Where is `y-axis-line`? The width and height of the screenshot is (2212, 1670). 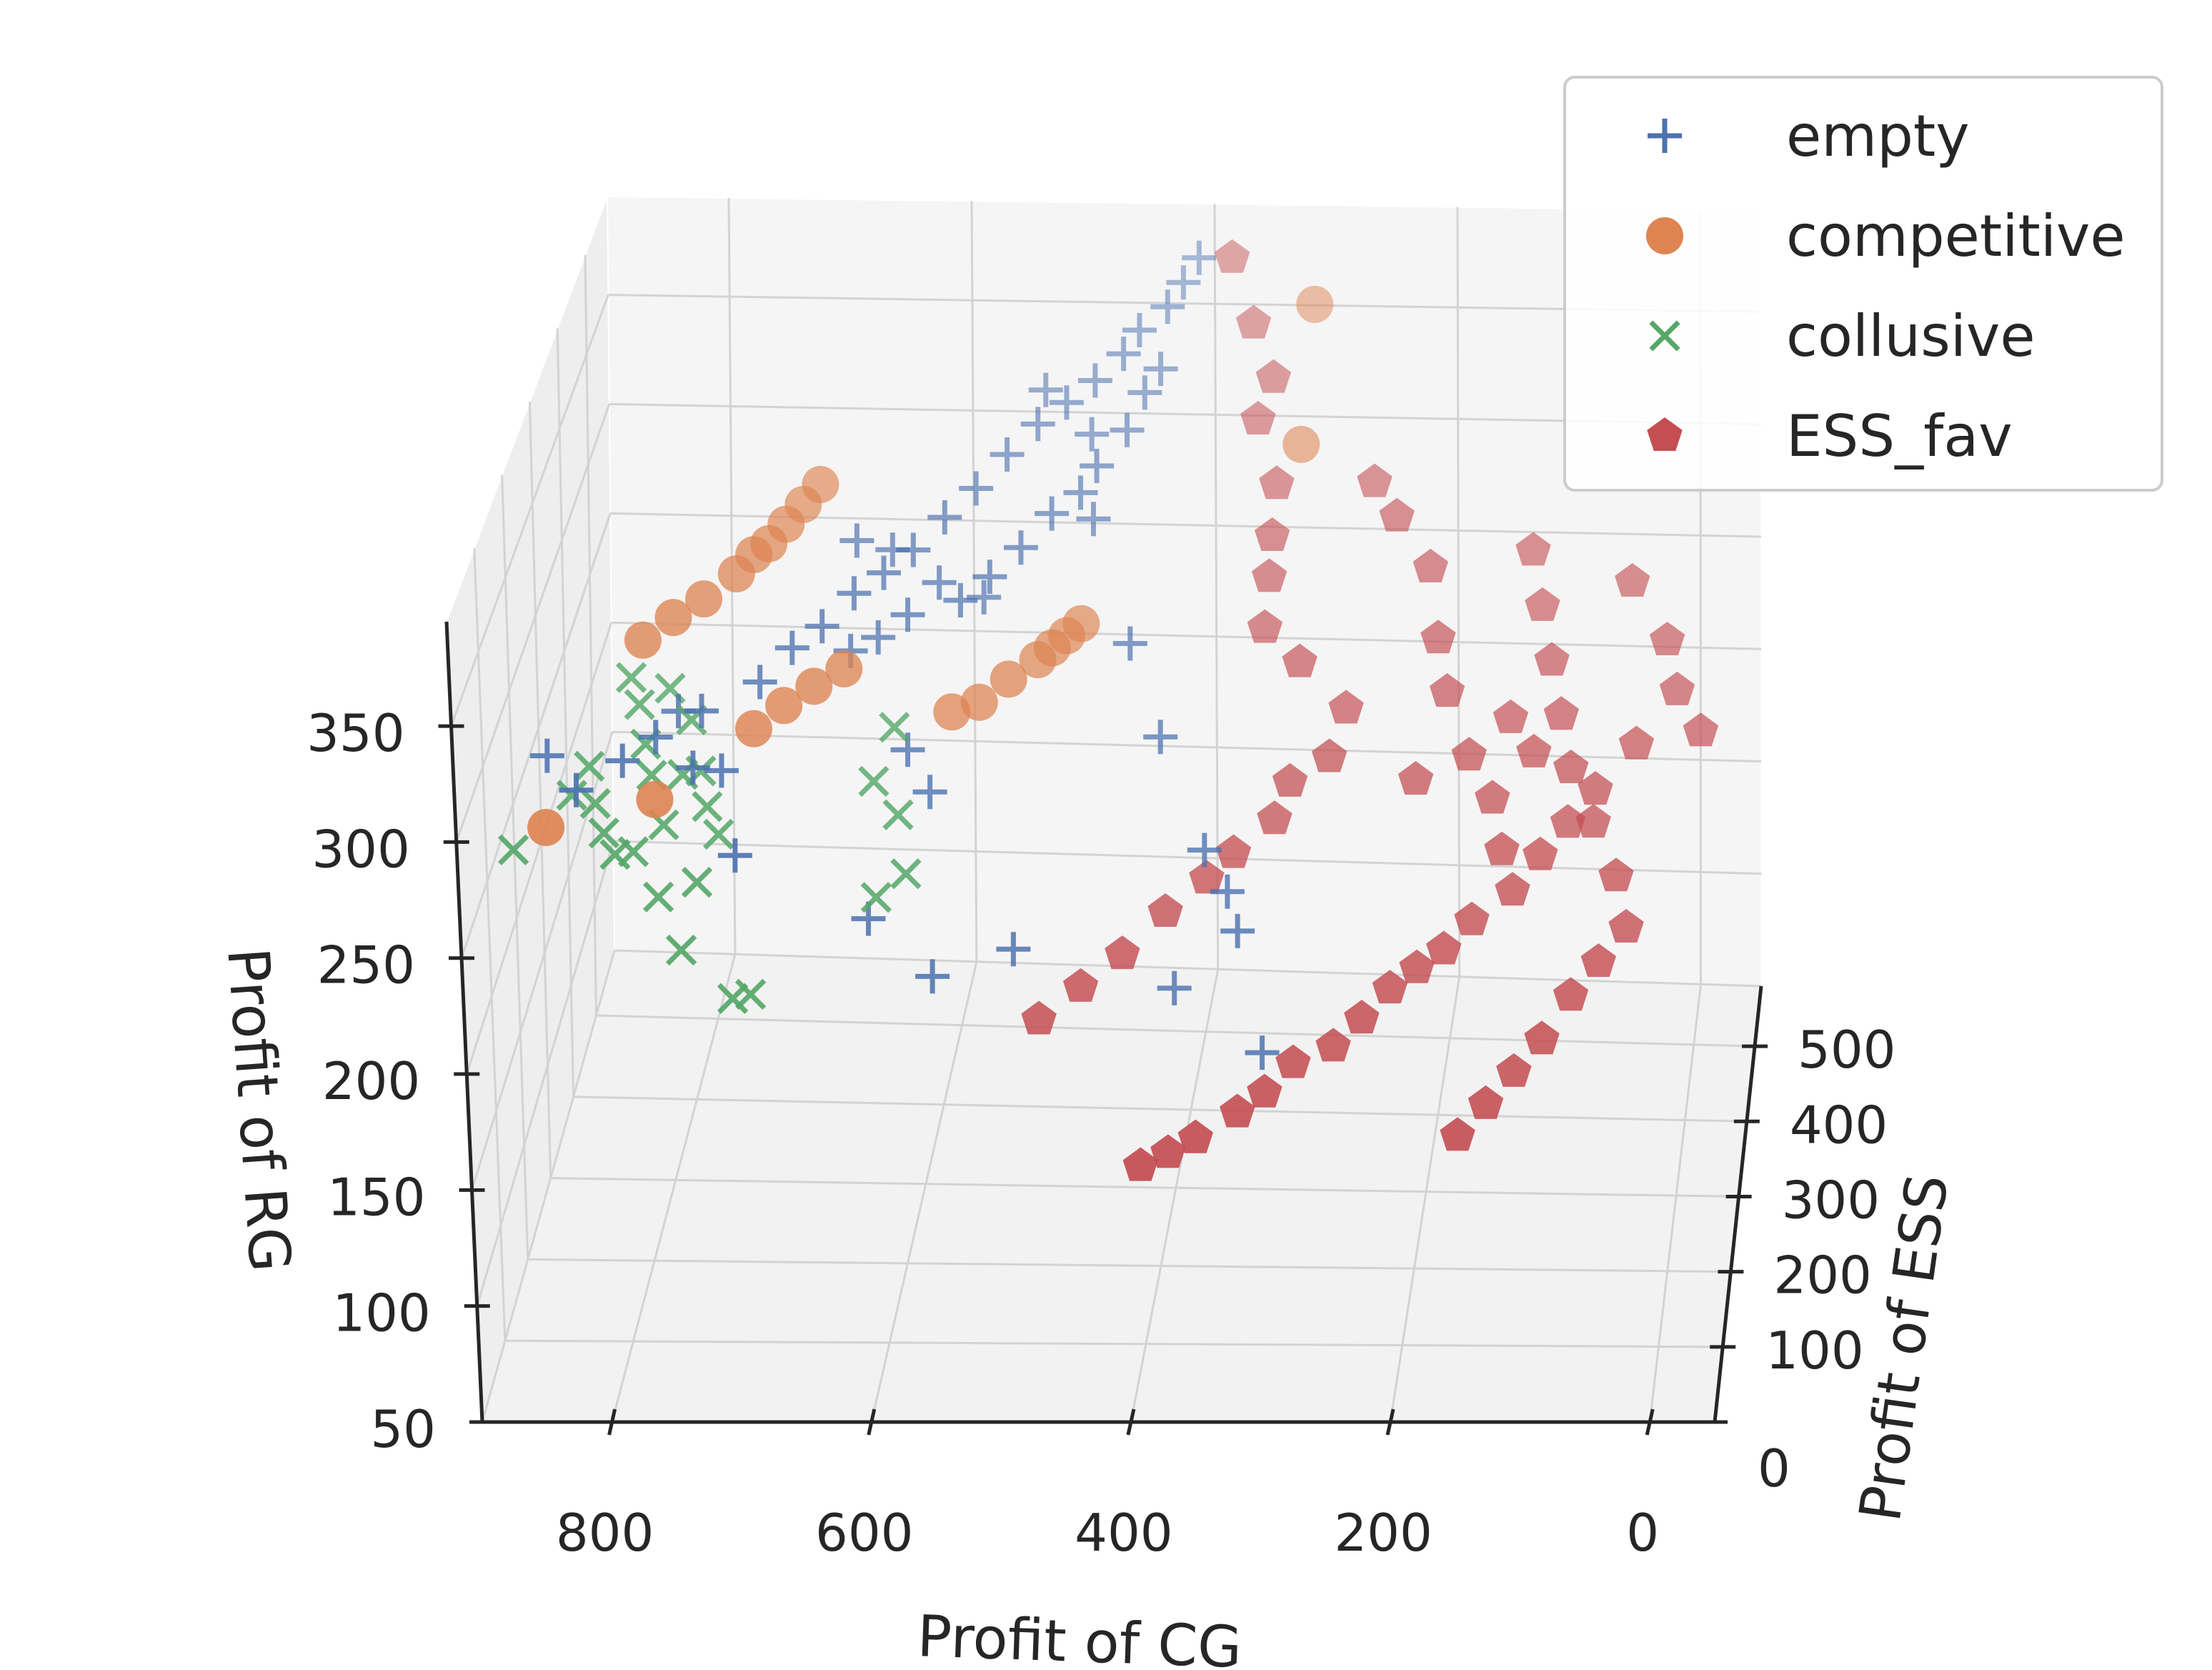
y-axis-line is located at coordinates (1738, 1204).